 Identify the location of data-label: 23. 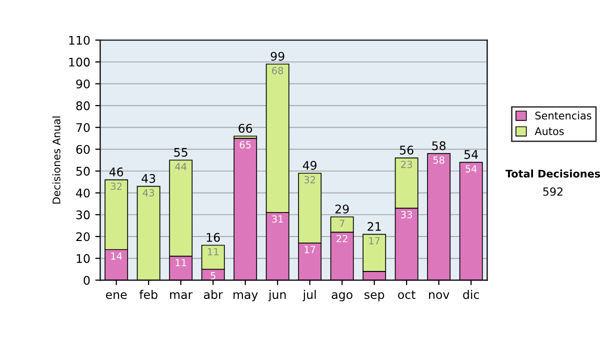
(406, 164).